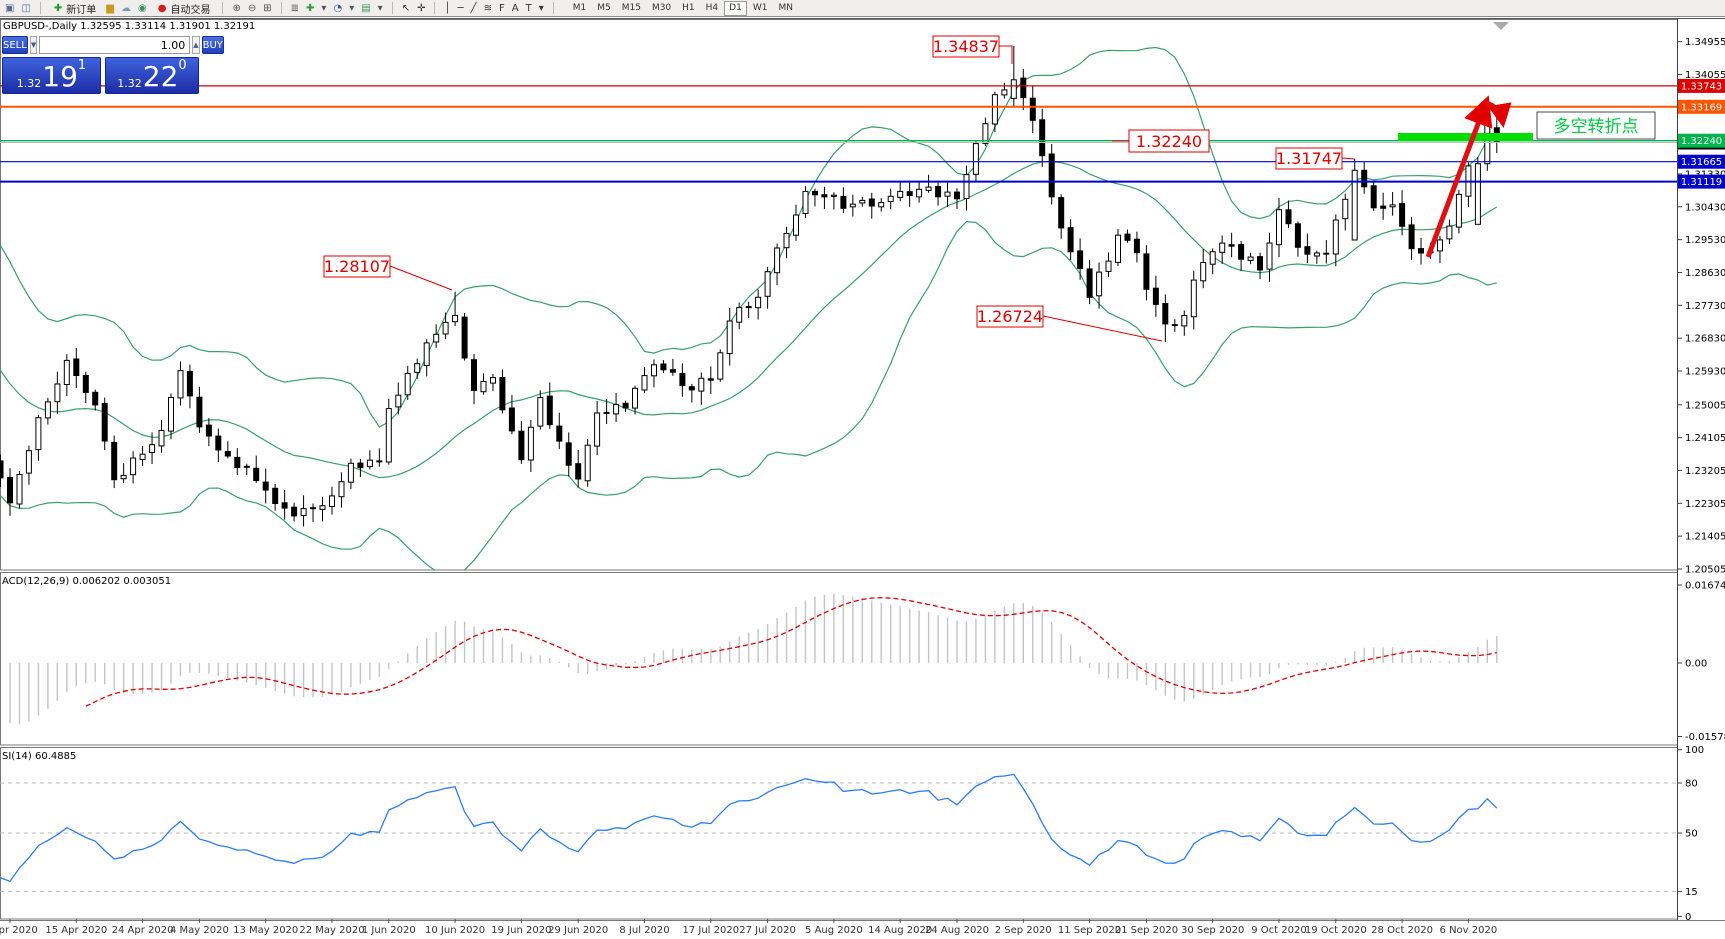 This screenshot has width=1725, height=939. Describe the element at coordinates (644, 930) in the screenshot. I see `date-label: 8 Jul 2020` at that location.